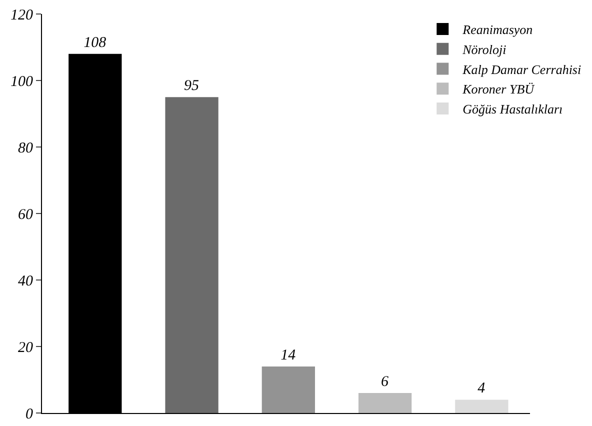 The image size is (592, 426). I want to click on legend-label: Reanimasyon, so click(497, 30).